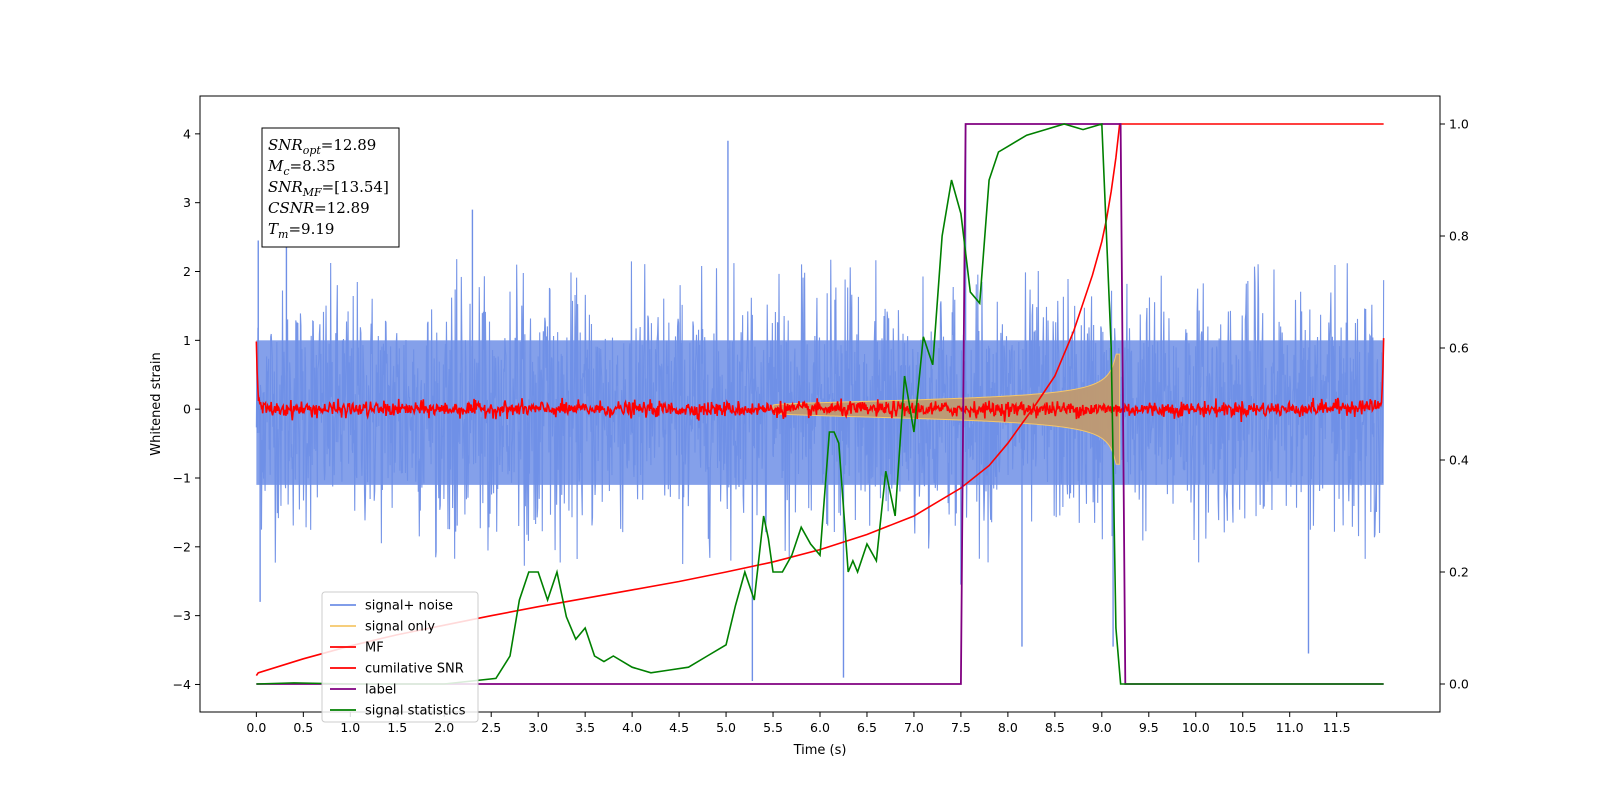 The image size is (1600, 800). What do you see at coordinates (538, 727) in the screenshot?
I see `x-tick-label: 3.0` at bounding box center [538, 727].